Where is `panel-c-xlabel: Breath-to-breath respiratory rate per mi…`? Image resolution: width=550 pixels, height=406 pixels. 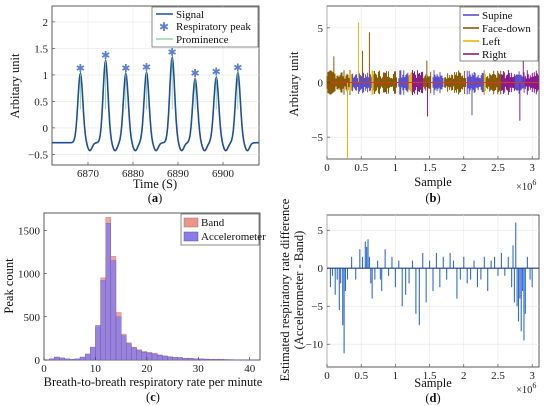 panel-c-xlabel: Breath-to-breath respiratory rate per mi… is located at coordinates (153, 382).